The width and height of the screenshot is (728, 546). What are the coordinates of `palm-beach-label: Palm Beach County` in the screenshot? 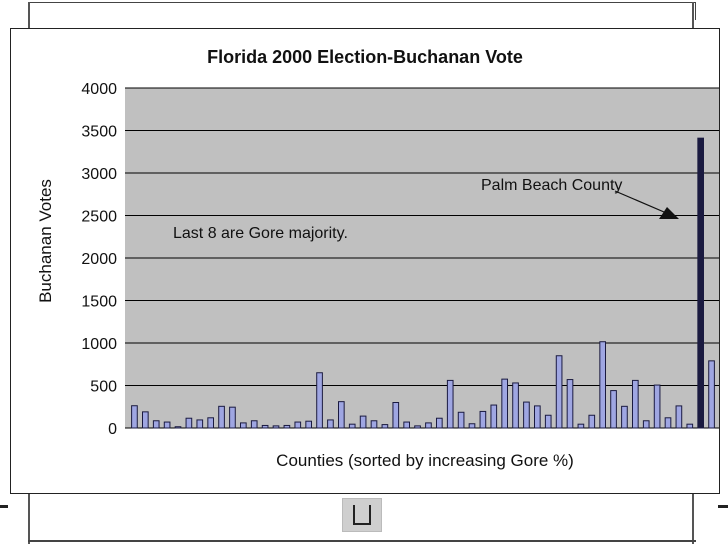 It's located at (551, 185).